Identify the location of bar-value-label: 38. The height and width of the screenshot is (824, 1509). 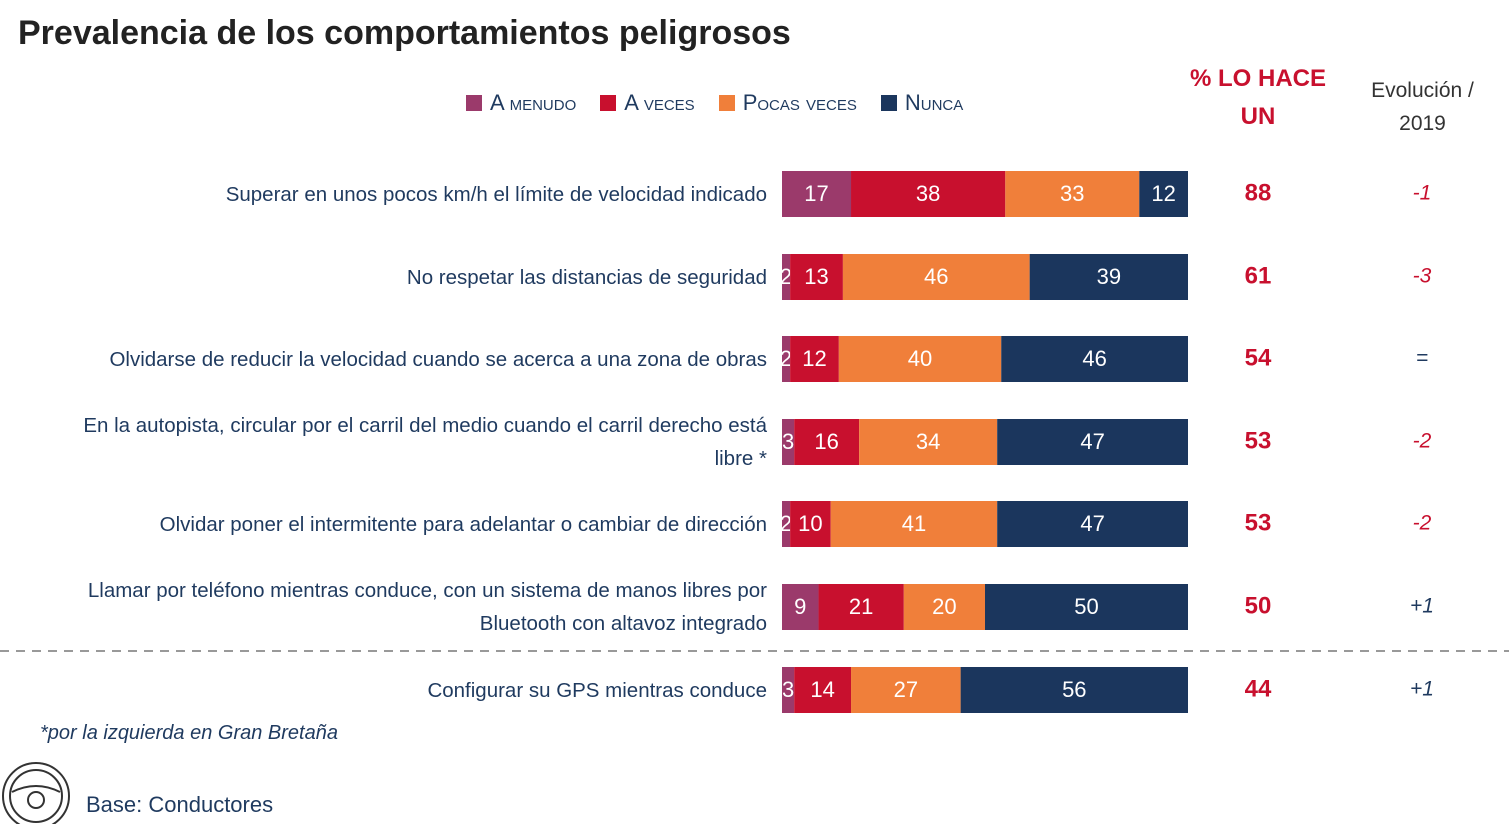
(928, 193).